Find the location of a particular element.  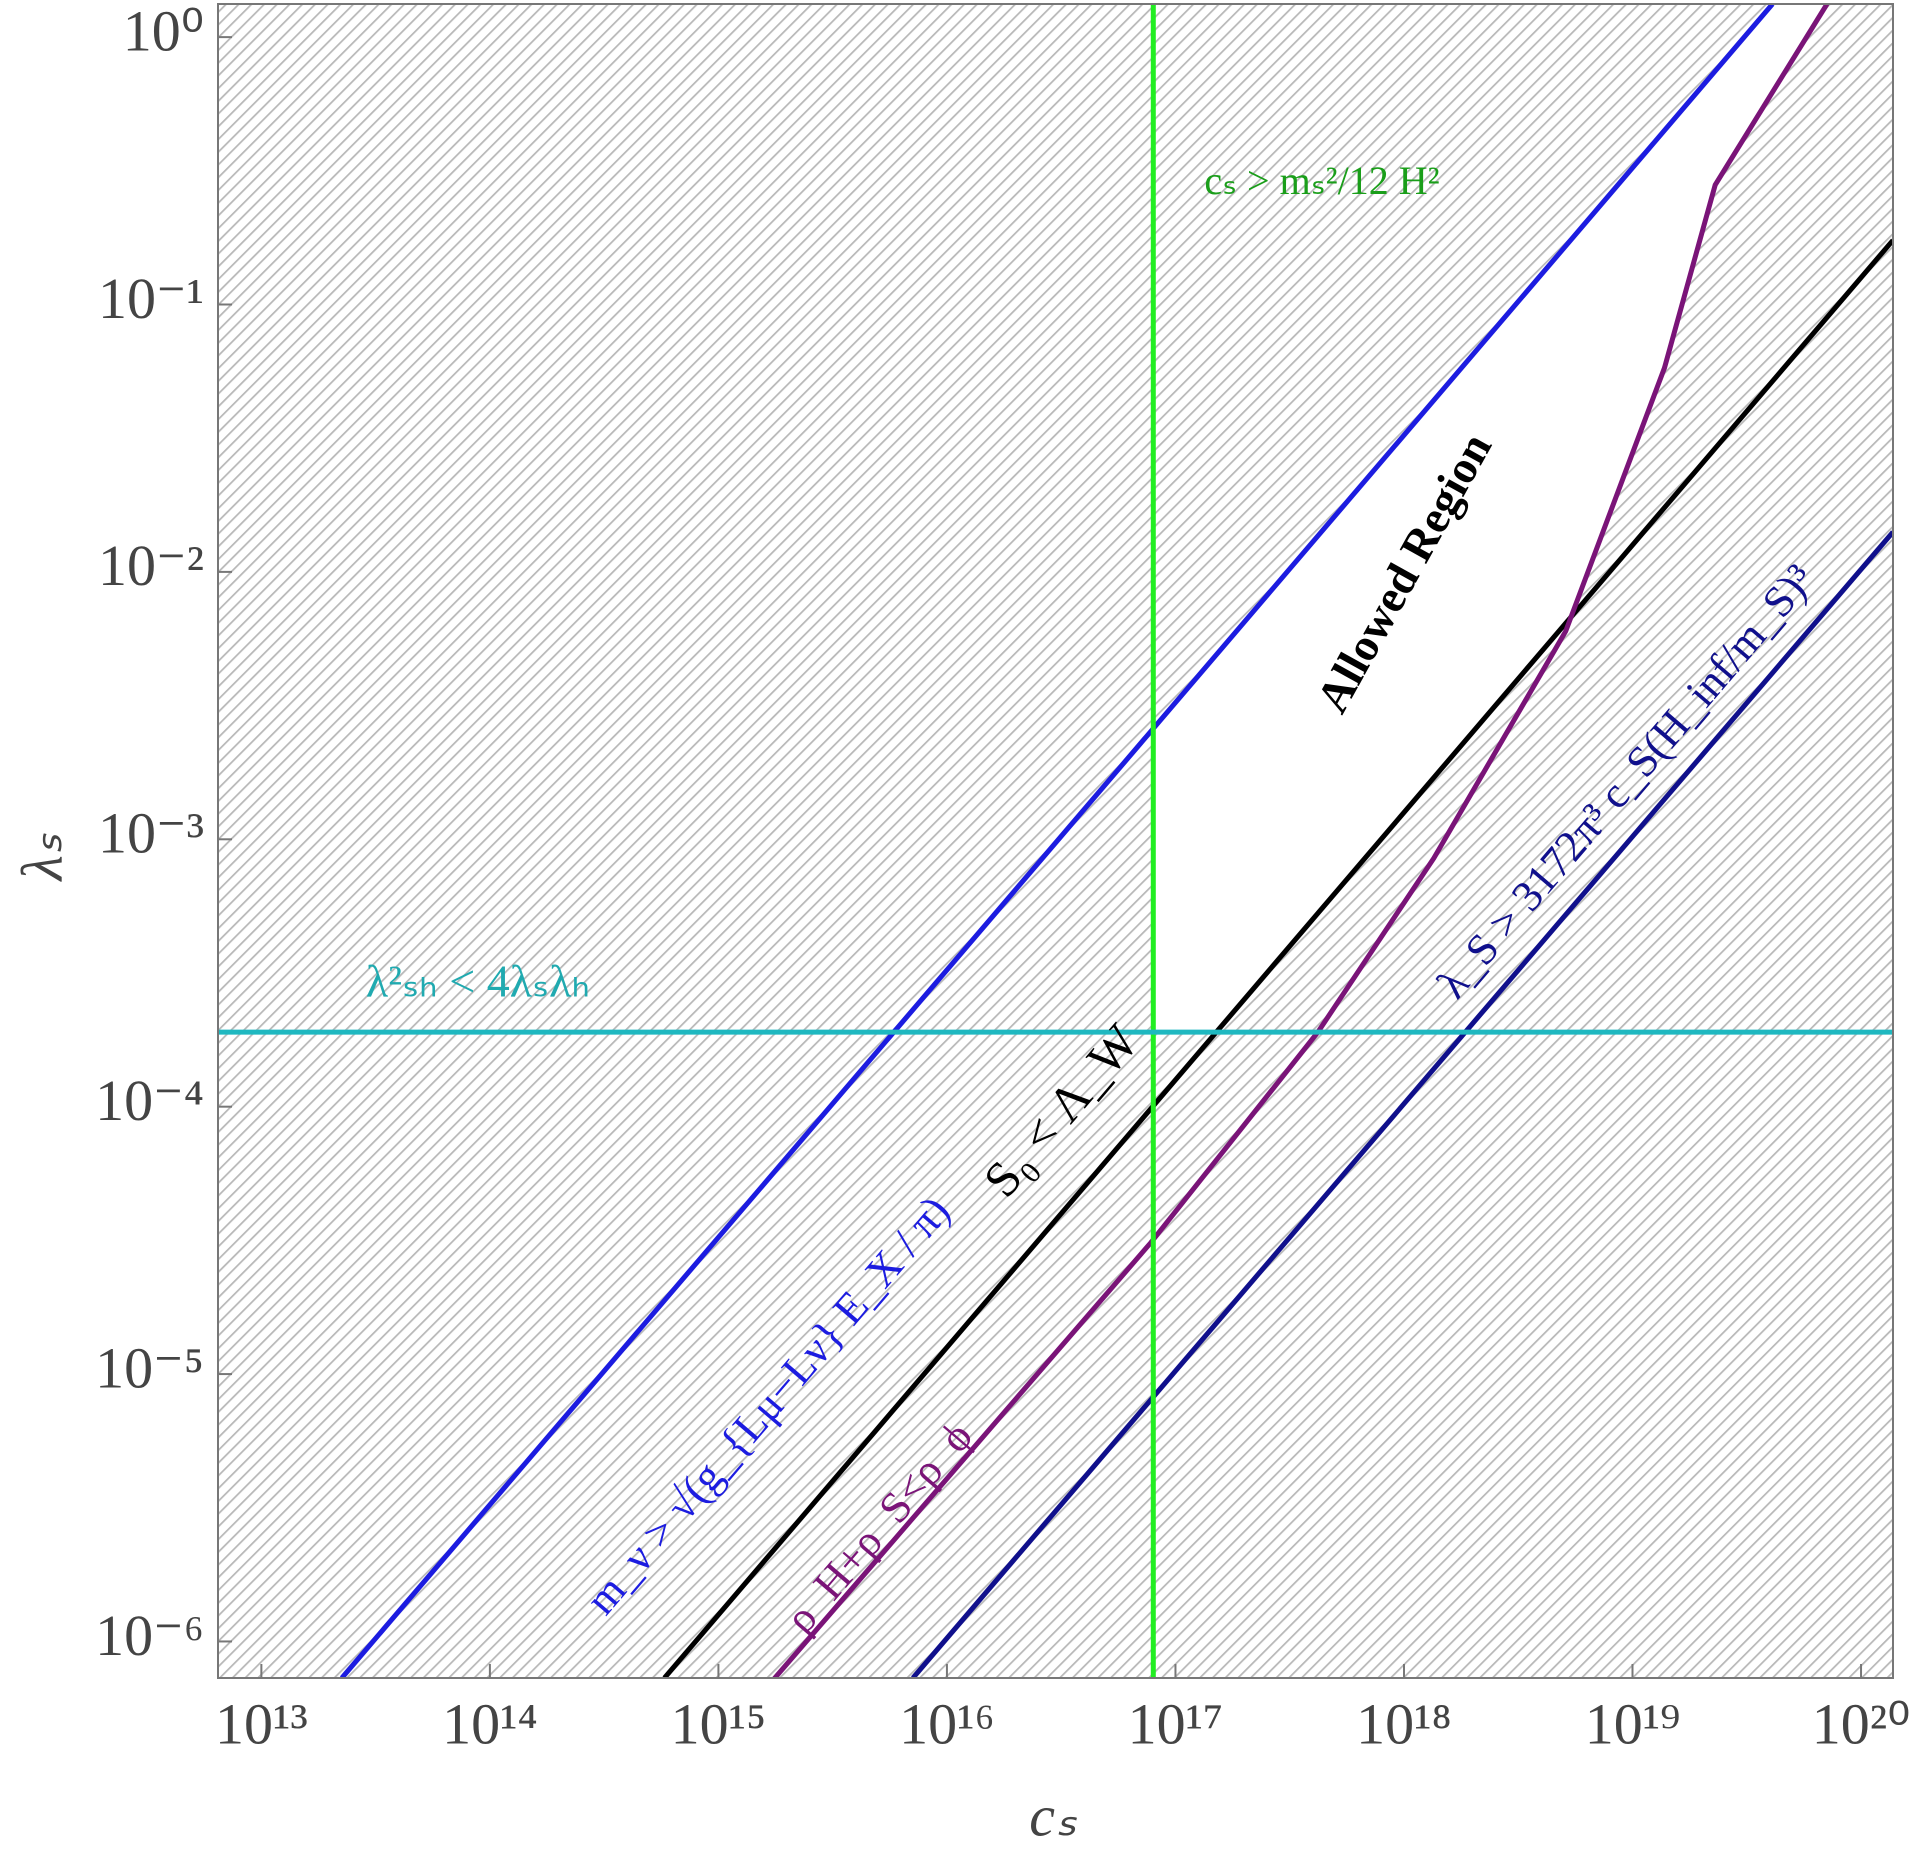

y-tick-label: 10⁻⁴ is located at coordinates (149, 1100).